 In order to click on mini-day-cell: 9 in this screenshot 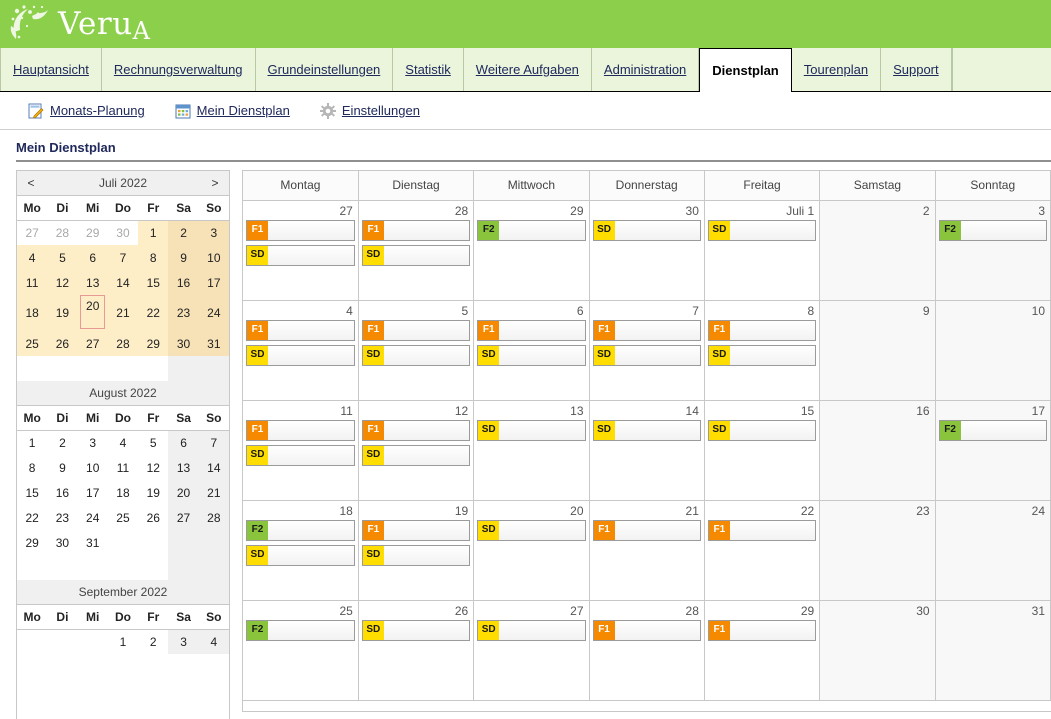, I will do `click(62, 467)`.